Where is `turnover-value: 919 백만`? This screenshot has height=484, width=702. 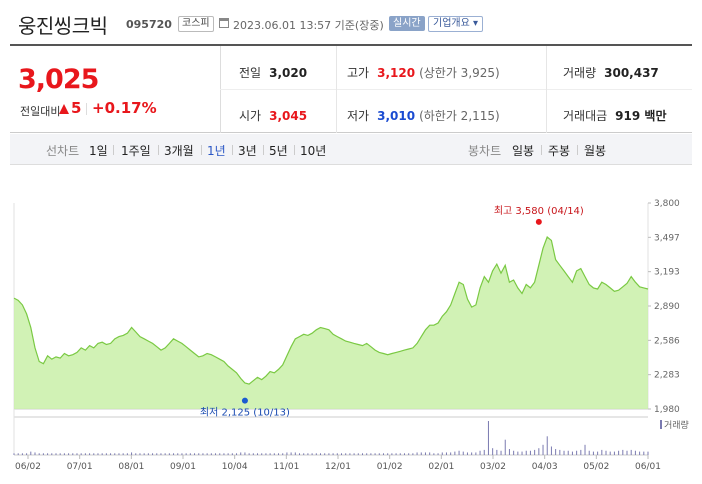
turnover-value: 919 백만 is located at coordinates (641, 116).